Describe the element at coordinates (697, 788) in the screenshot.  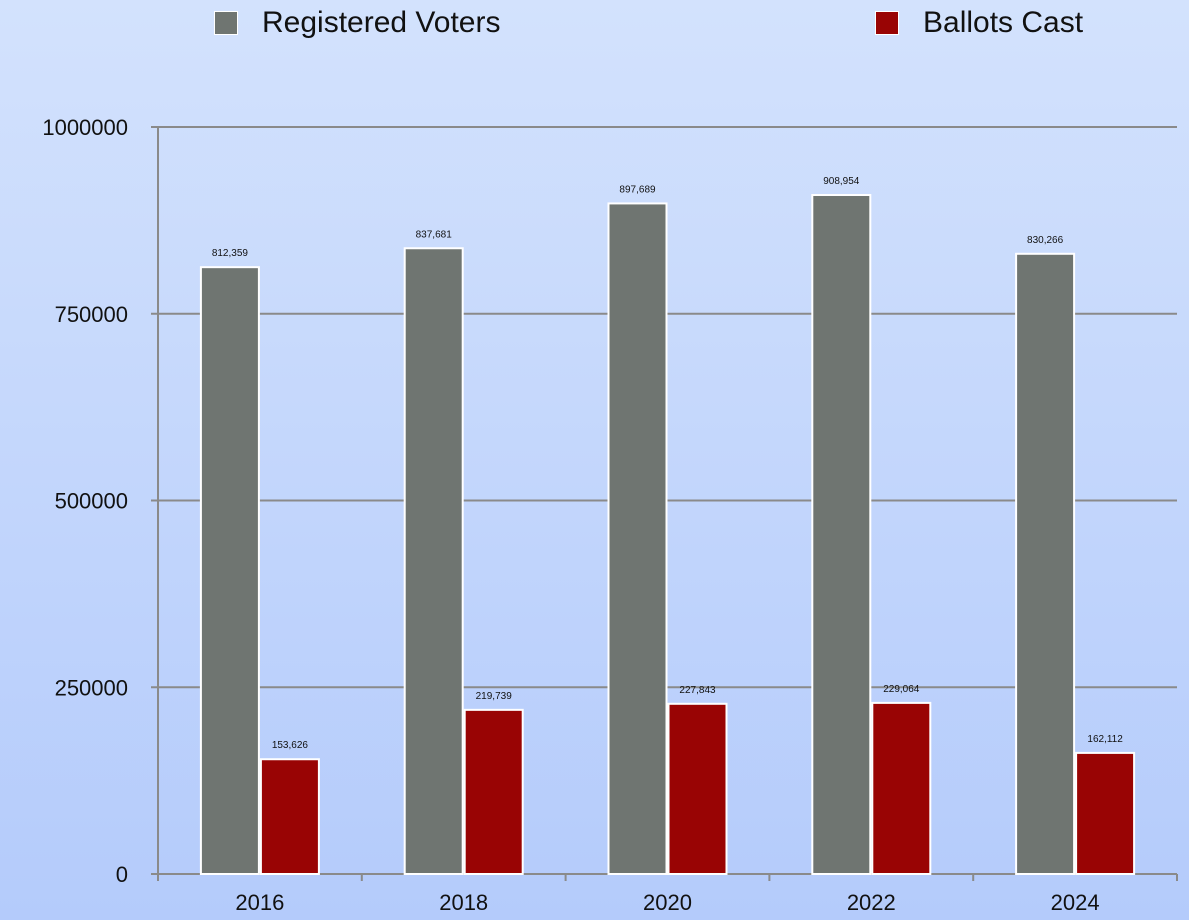
I see `bar-ballots-cast-2020` at that location.